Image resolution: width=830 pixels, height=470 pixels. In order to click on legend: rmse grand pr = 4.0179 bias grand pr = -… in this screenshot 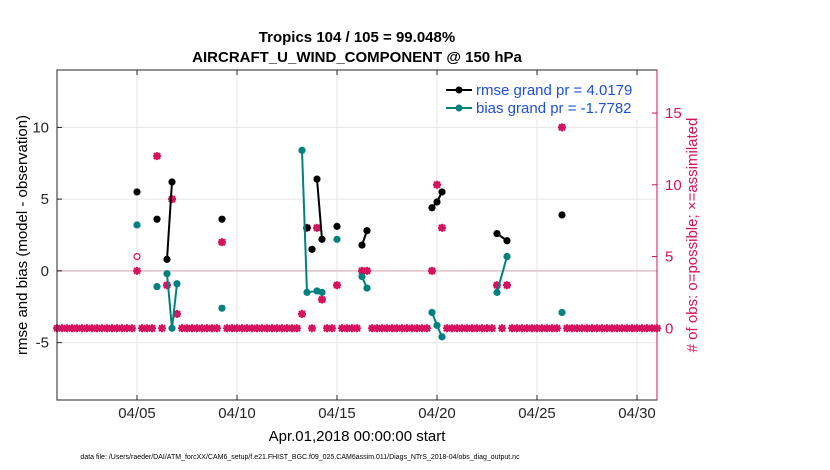, I will do `click(547, 99)`.